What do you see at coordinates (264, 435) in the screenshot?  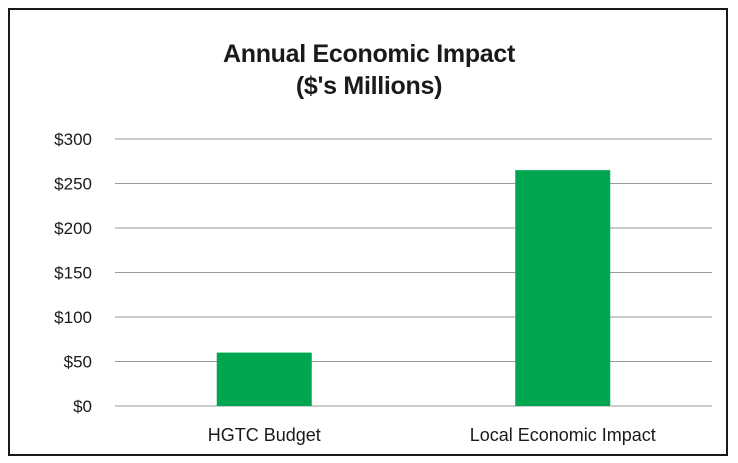 I see `x-category-label: HGTC Budget` at bounding box center [264, 435].